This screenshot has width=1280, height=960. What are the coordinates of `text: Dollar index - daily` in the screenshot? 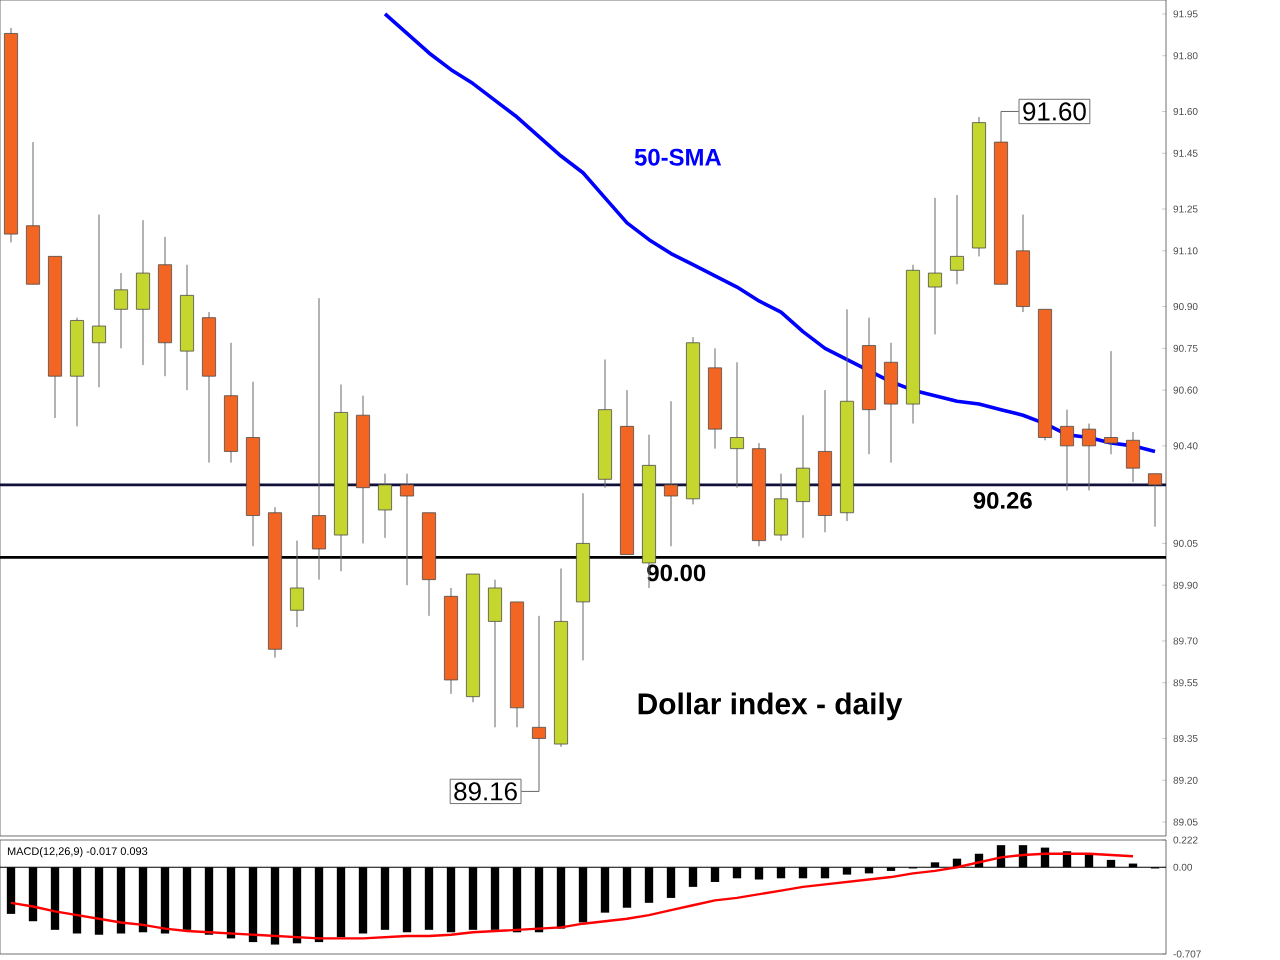 It's located at (770, 706).